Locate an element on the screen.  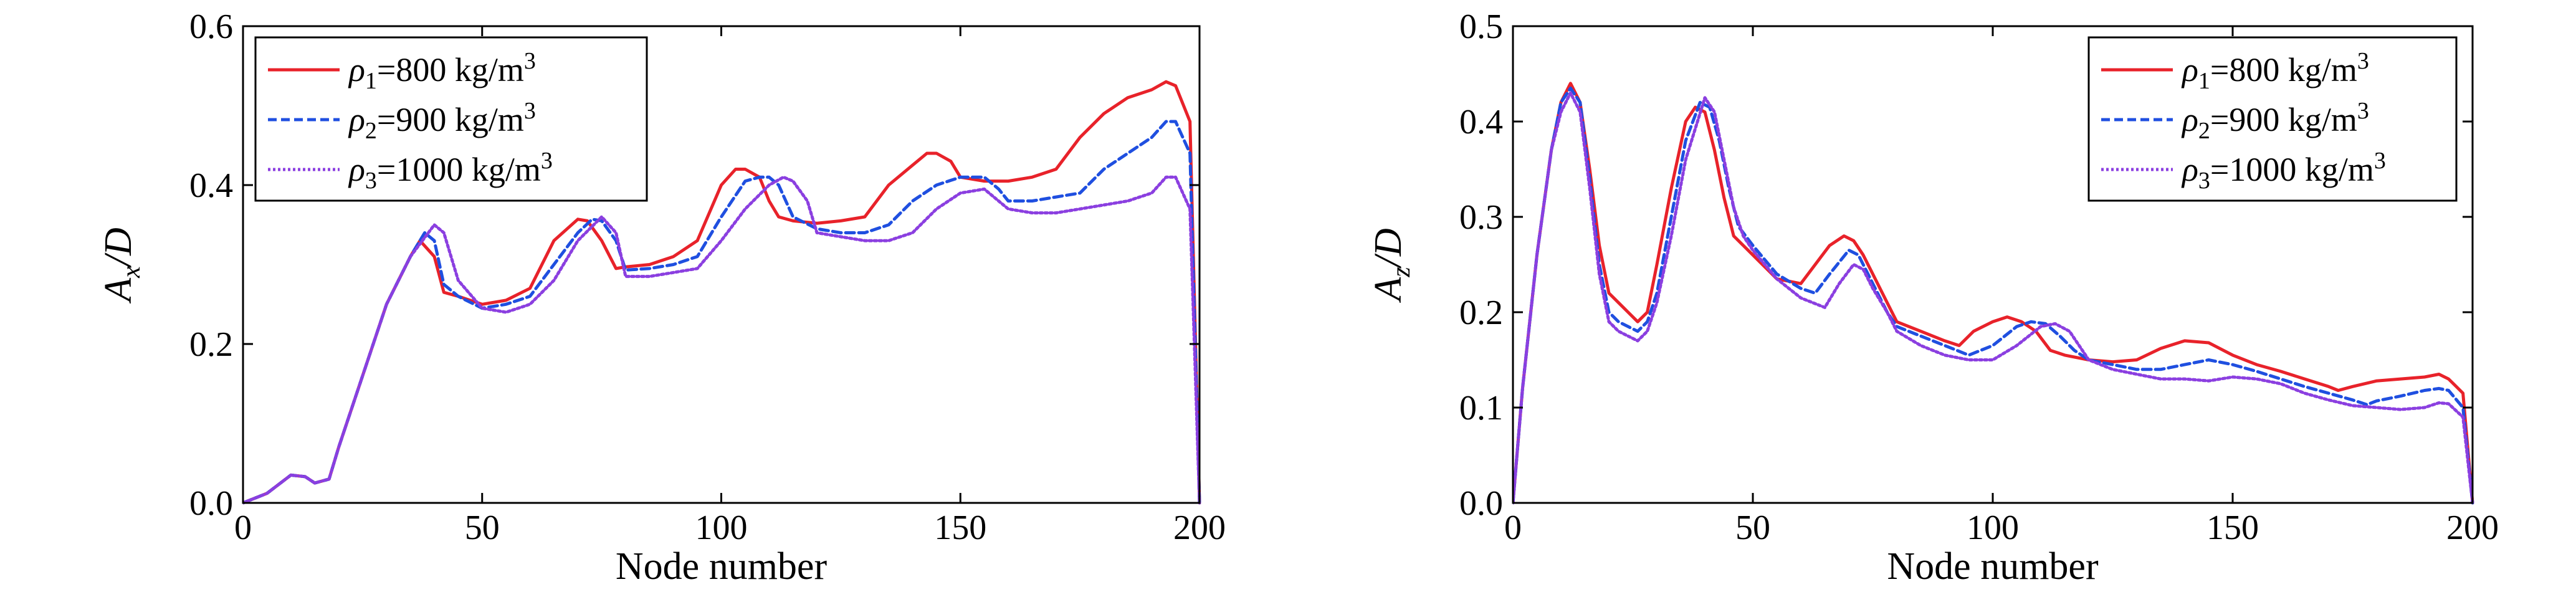
y-tick-label: 0.5 is located at coordinates (1481, 26).